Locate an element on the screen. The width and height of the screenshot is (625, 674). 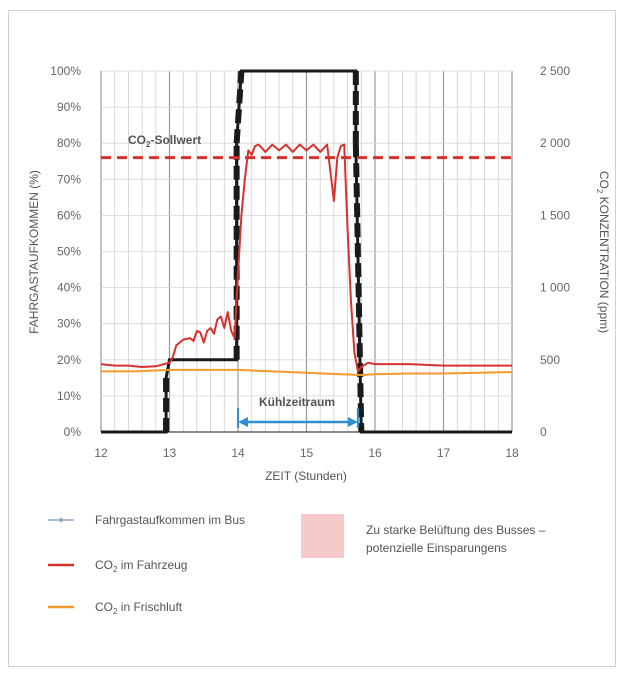
legend-item-co2-vehicle: CO2 im Fahrzeug is located at coordinates (117, 566).